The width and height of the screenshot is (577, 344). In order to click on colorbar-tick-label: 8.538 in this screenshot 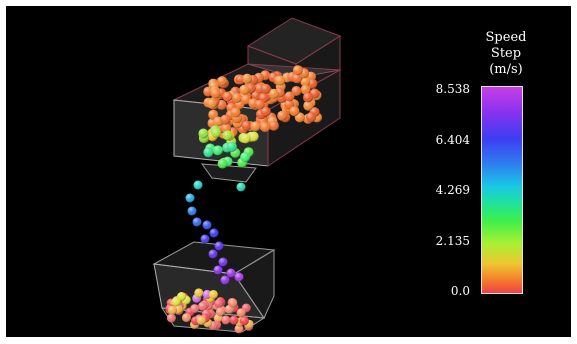, I will do `click(452, 89)`.